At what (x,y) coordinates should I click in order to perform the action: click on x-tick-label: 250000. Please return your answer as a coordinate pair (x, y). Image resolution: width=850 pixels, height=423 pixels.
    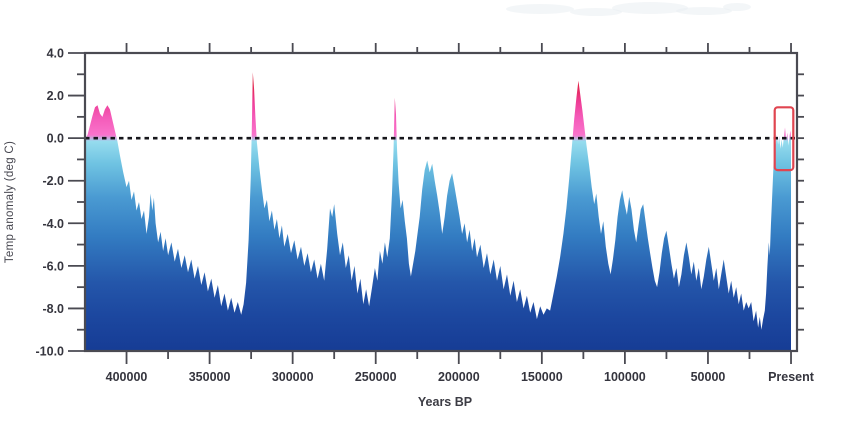
    Looking at the image, I should click on (376, 377).